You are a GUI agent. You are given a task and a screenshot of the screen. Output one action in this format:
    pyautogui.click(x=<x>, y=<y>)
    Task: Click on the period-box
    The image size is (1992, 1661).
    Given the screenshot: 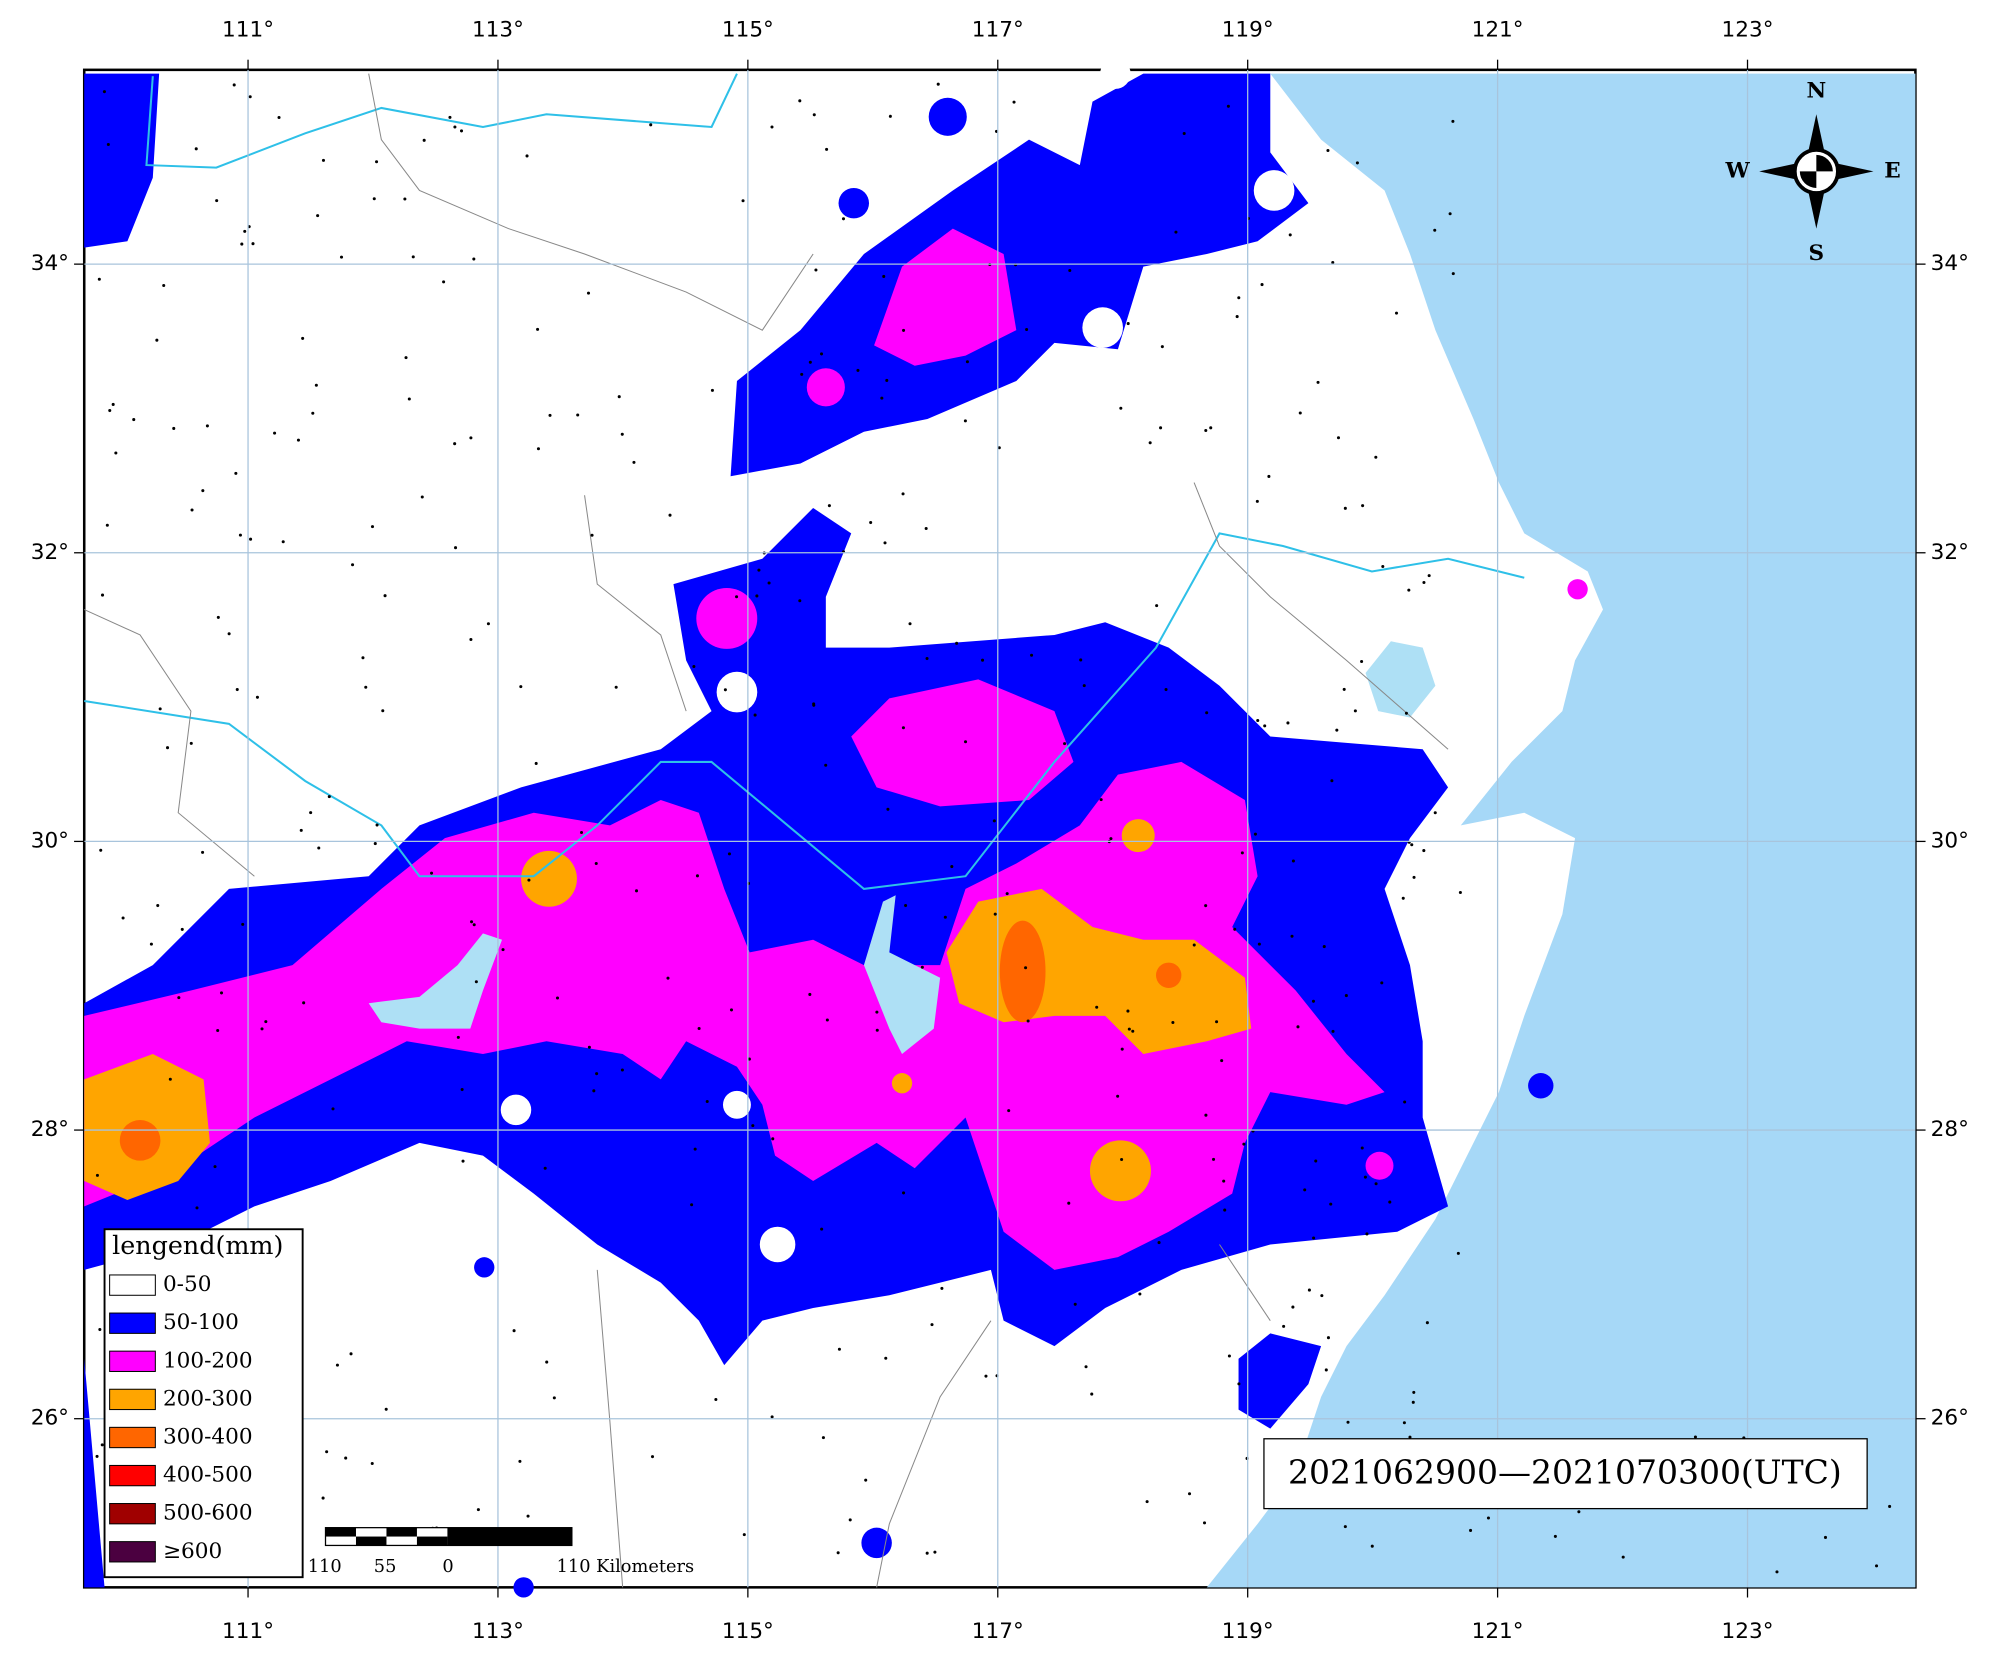 What is the action you would take?
    pyautogui.click(x=1565, y=1474)
    